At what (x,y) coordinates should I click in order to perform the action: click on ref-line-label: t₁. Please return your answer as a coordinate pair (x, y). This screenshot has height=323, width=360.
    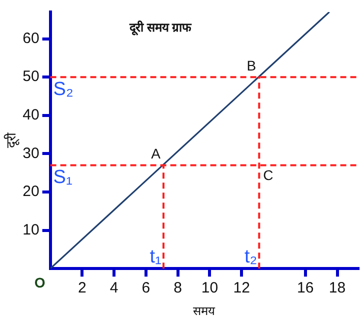
    Looking at the image, I should click on (156, 257).